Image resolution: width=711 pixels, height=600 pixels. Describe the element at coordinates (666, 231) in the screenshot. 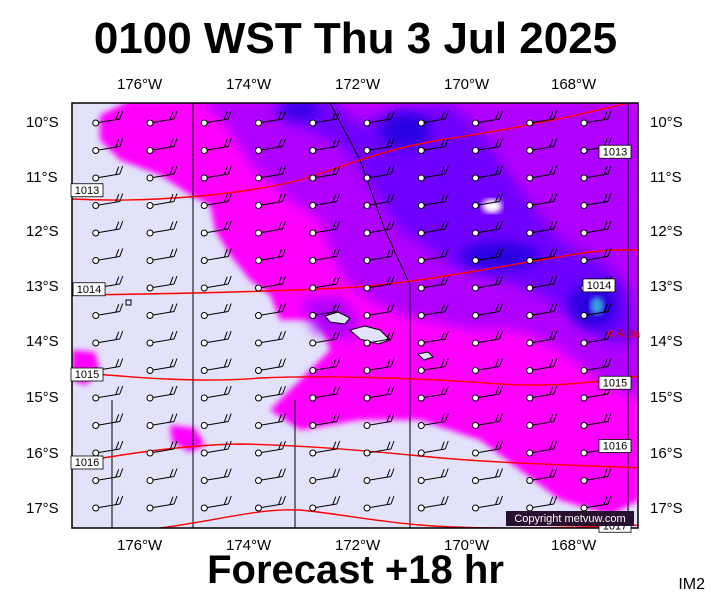

I see `lat-label-right: 12°S` at that location.